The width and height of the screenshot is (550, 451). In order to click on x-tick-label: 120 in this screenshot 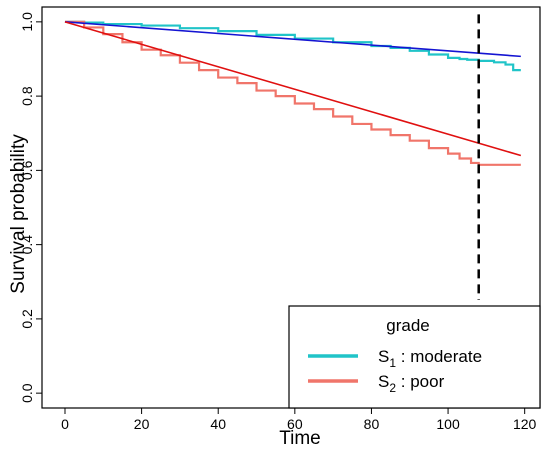, I will do `click(525, 424)`.